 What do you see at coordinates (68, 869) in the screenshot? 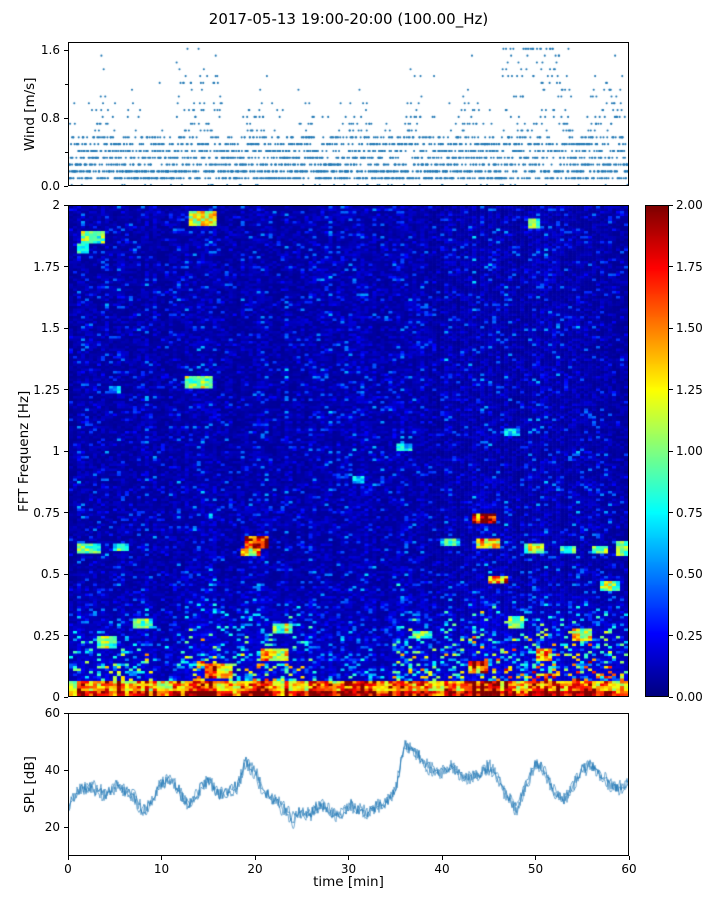
I see `x-tick-label: 0` at bounding box center [68, 869].